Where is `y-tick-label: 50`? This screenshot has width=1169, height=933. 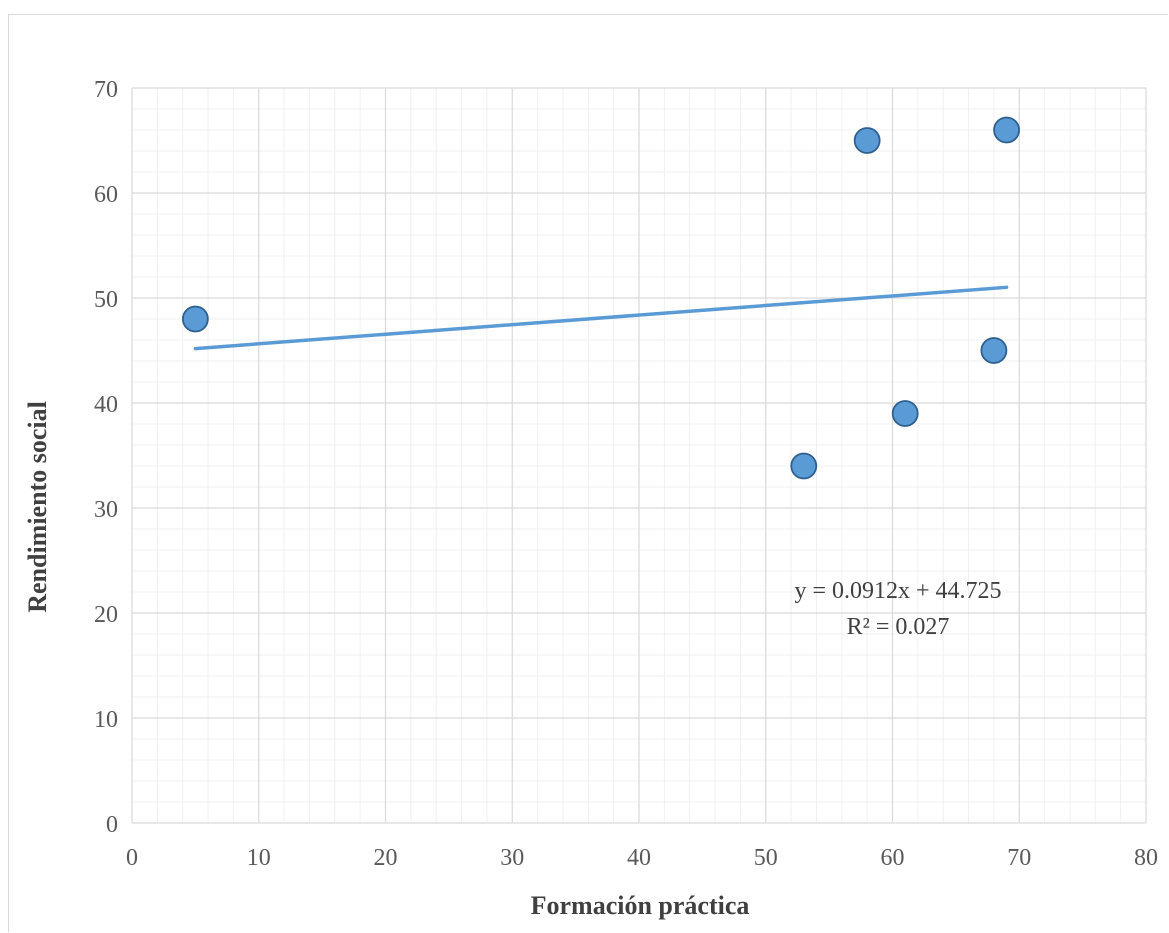
y-tick-label: 50 is located at coordinates (106, 300).